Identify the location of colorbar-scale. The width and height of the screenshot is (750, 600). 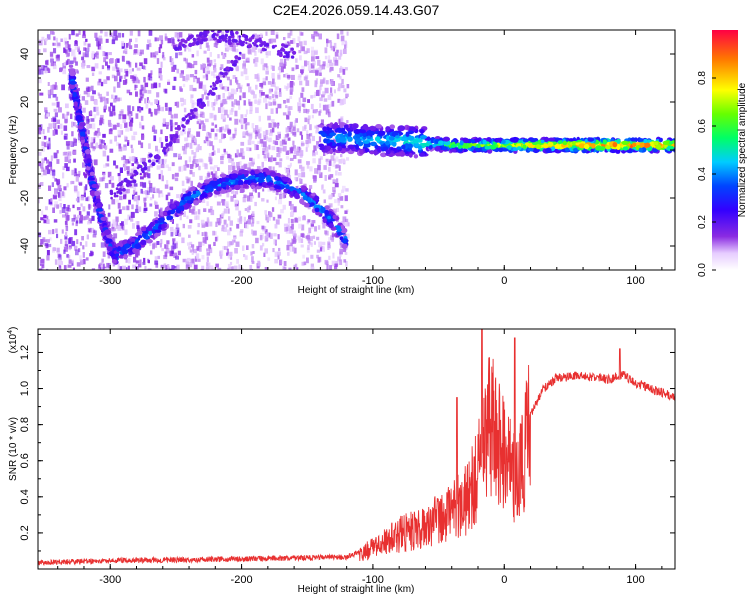
(725, 150).